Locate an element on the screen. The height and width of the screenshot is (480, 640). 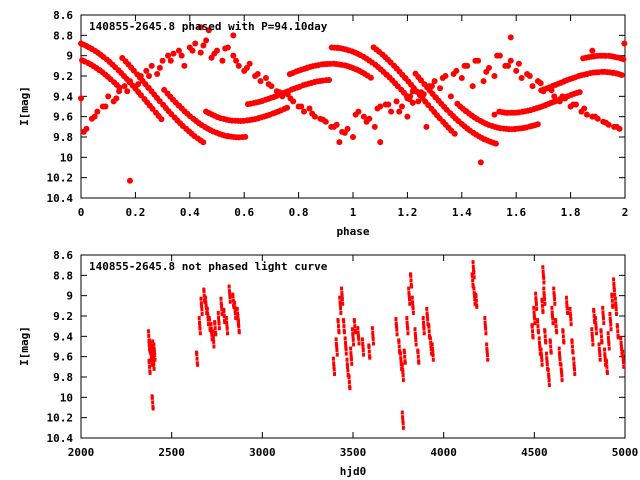
y-tick-label: 9.8 is located at coordinates (63, 137).